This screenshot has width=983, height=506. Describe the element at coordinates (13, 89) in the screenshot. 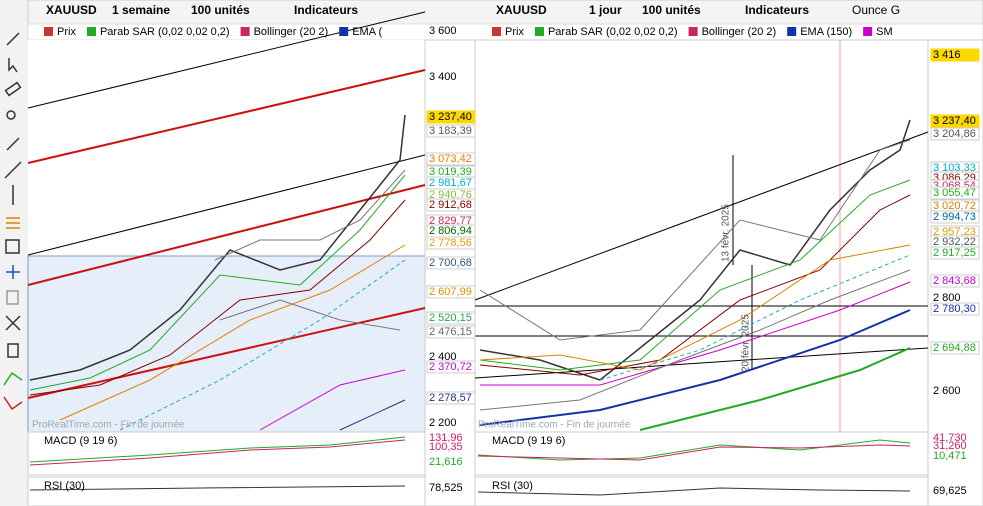

I see `tool-ruler` at that location.